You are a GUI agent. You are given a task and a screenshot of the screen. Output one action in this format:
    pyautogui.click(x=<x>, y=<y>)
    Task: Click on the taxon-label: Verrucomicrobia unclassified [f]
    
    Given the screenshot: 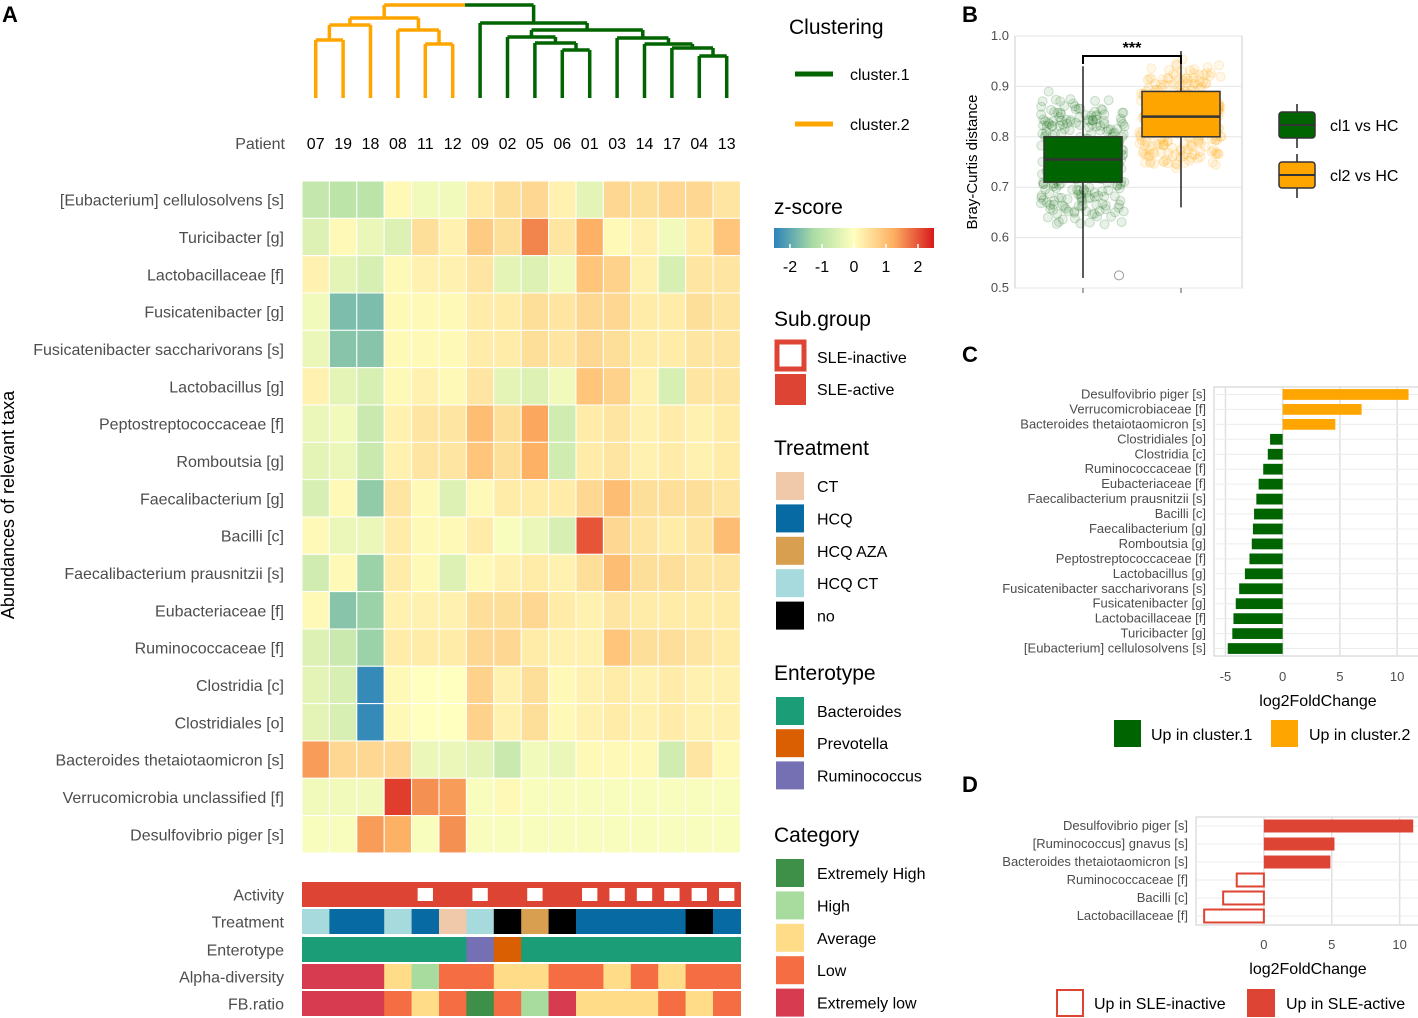 What is the action you would take?
    pyautogui.click(x=173, y=798)
    